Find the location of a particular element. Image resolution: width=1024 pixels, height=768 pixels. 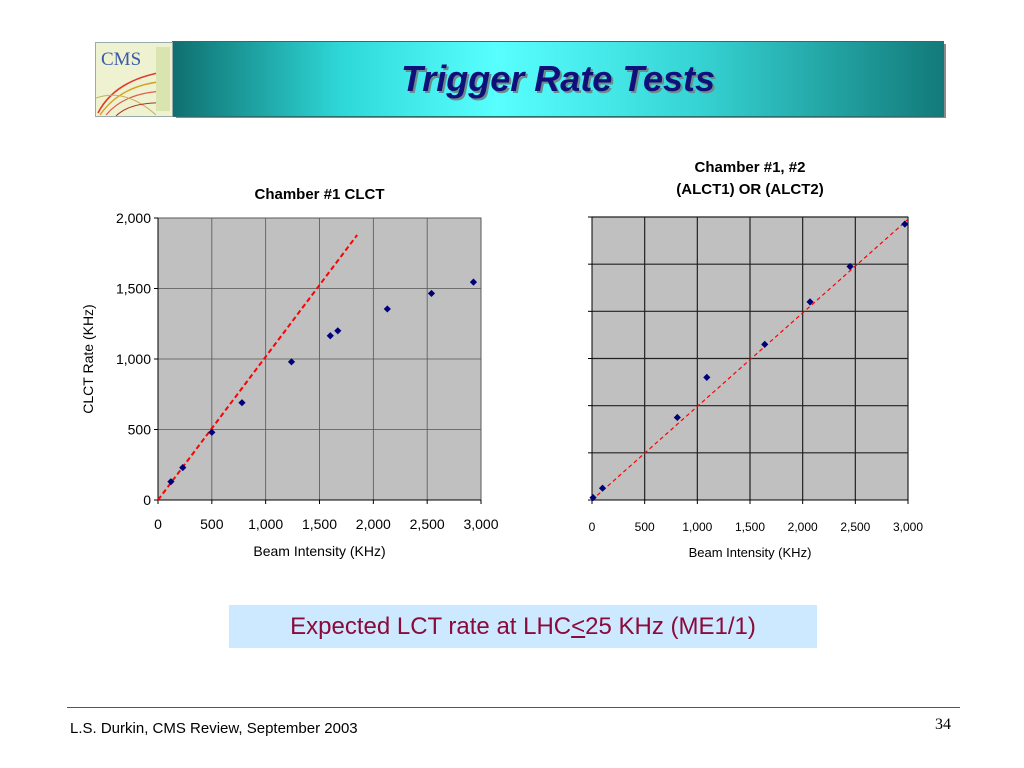

y-tick-label: 1,000 is located at coordinates (133, 359).